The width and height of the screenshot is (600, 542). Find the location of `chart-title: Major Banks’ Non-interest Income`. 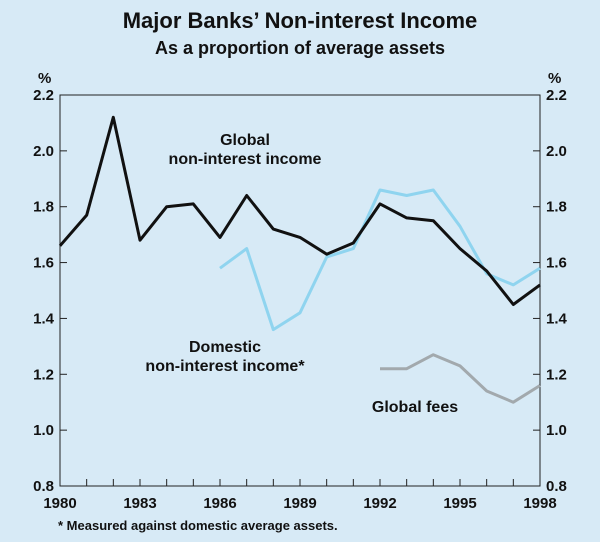

chart-title: Major Banks’ Non-interest Income is located at coordinates (300, 20).